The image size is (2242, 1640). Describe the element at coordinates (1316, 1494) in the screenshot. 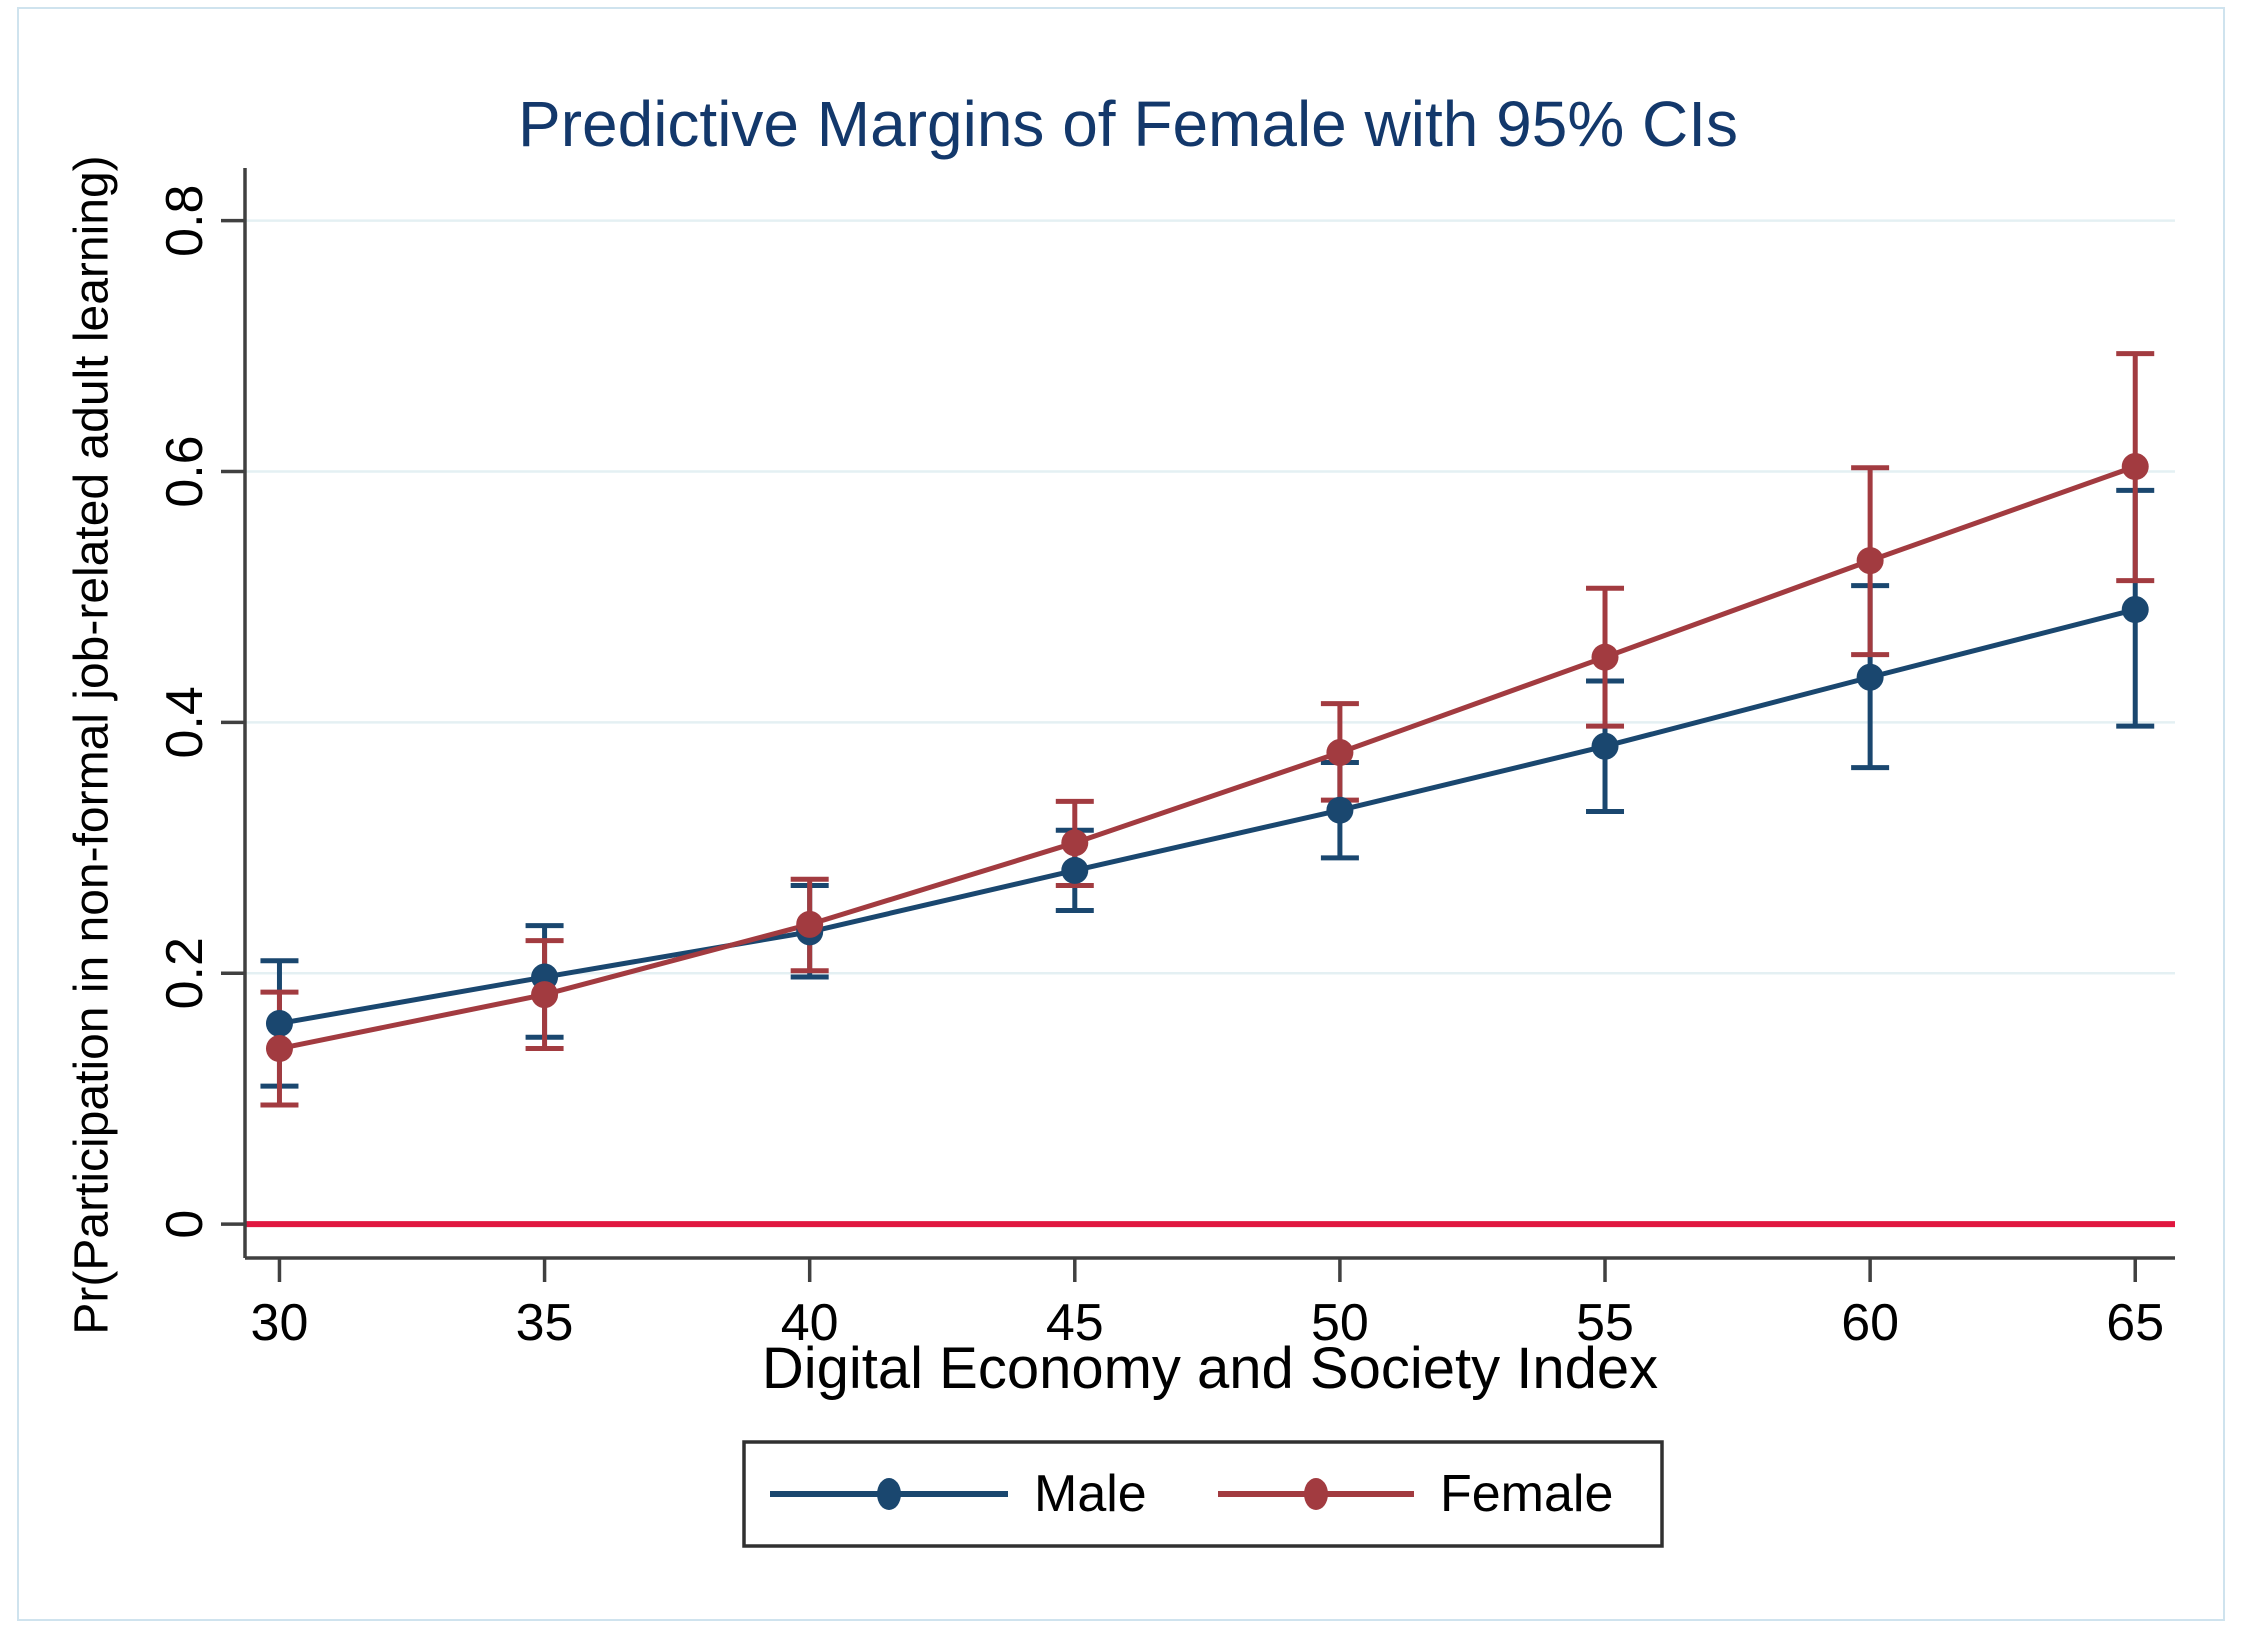

I see `legend-female-marker-icon` at that location.